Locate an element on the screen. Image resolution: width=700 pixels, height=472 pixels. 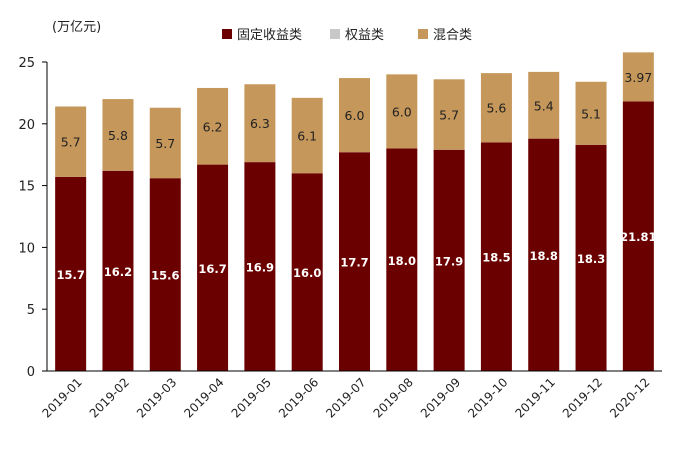
legend-label-0: 固定收益类 is located at coordinates (269, 35).